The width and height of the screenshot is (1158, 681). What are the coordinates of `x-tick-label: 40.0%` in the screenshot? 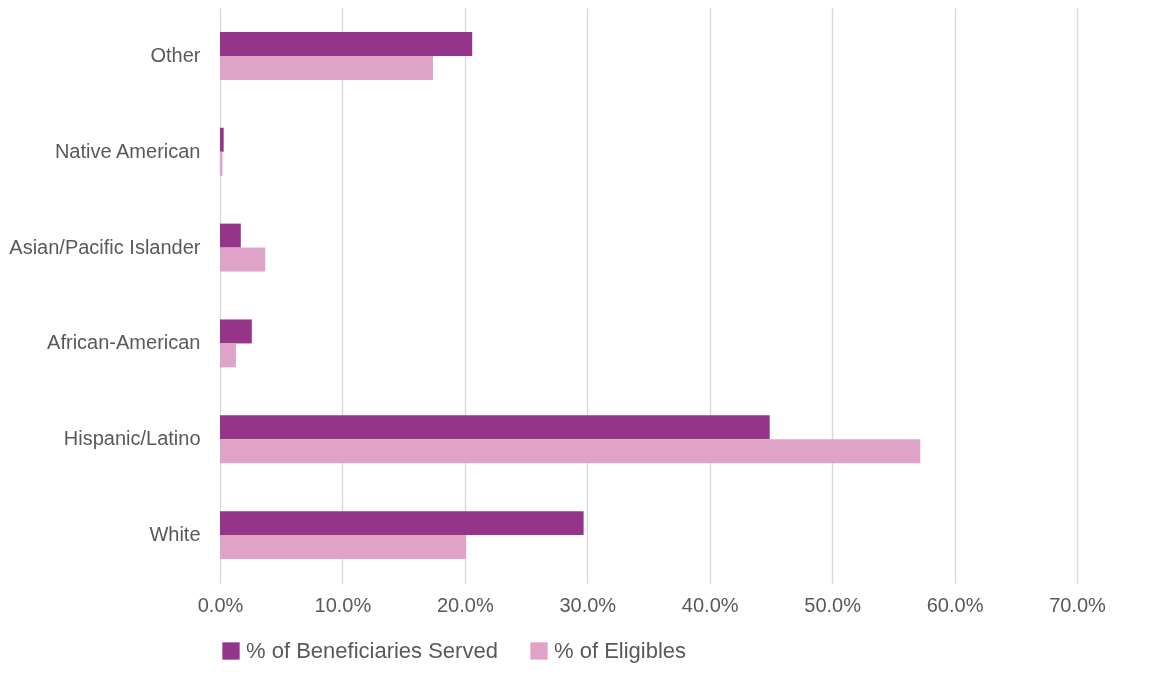 It's located at (710, 604).